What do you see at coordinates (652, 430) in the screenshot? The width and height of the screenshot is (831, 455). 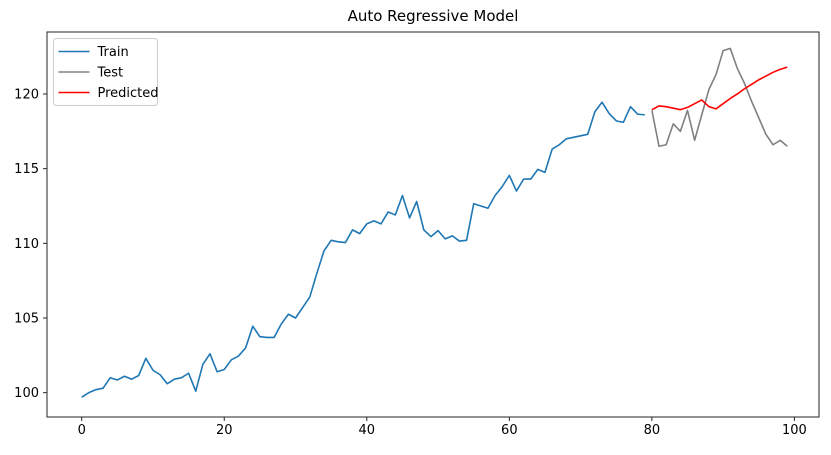 I see `x-tick-label: 80` at bounding box center [652, 430].